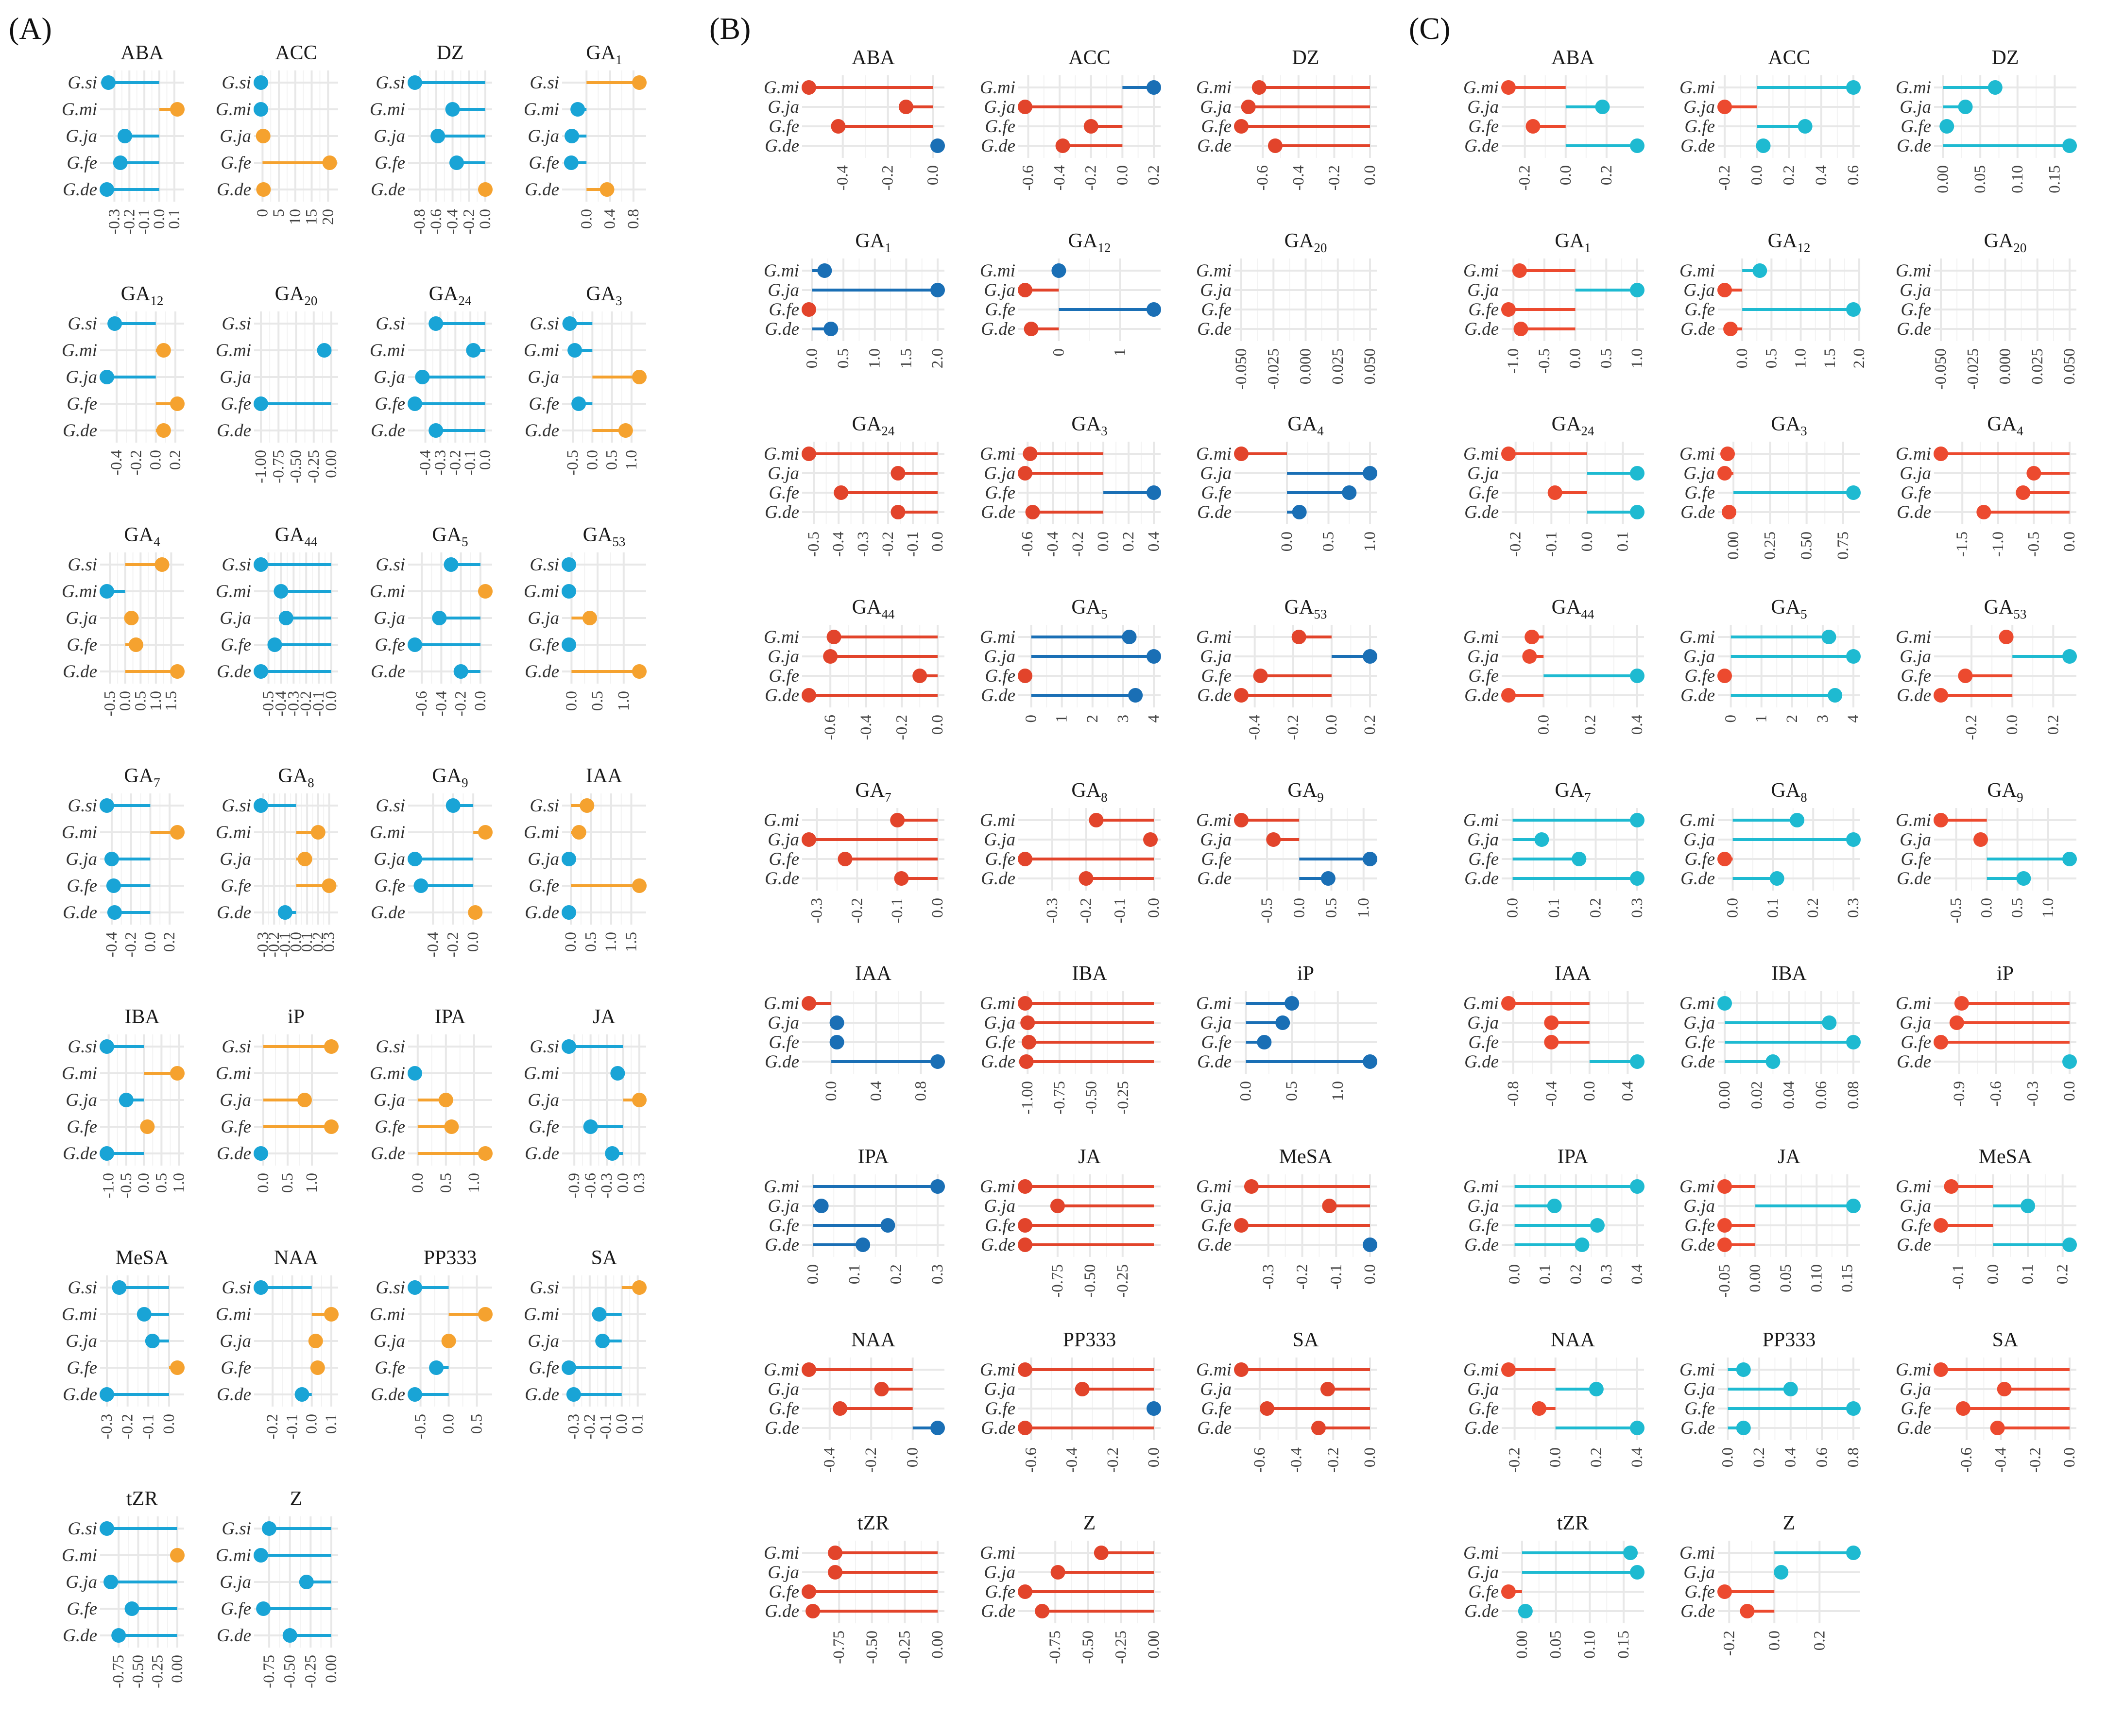 The width and height of the screenshot is (2107, 1736). Describe the element at coordinates (1789, 974) in the screenshot. I see `facet-title: IBA` at that location.